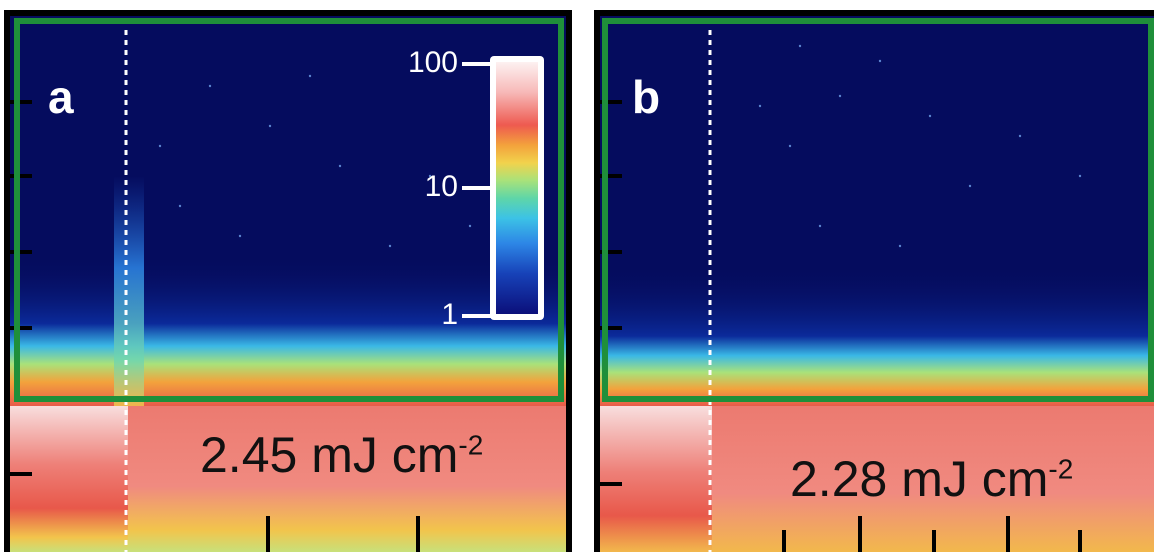 This screenshot has width=1154, height=552. What do you see at coordinates (646, 97) in the screenshot?
I see `panel-label: b` at bounding box center [646, 97].